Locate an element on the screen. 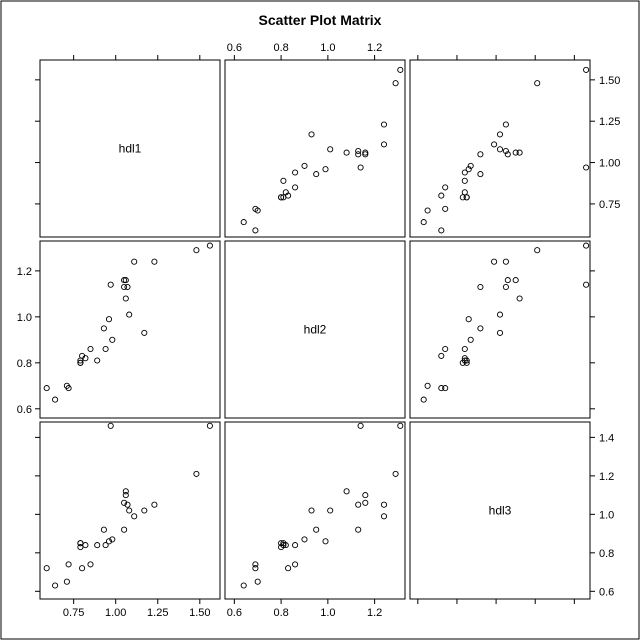 The image size is (640, 640). panel-hdl2-vs-hdl2 is located at coordinates (315, 329).